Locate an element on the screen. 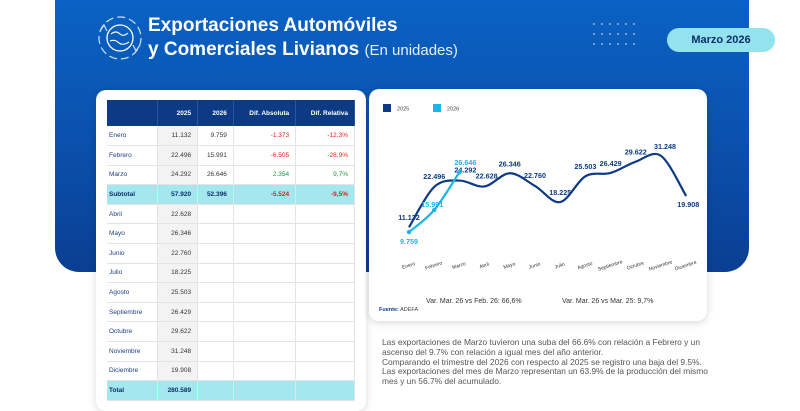 The height and width of the screenshot is (411, 800). value-2025-cell: 22.760 is located at coordinates (178, 253).